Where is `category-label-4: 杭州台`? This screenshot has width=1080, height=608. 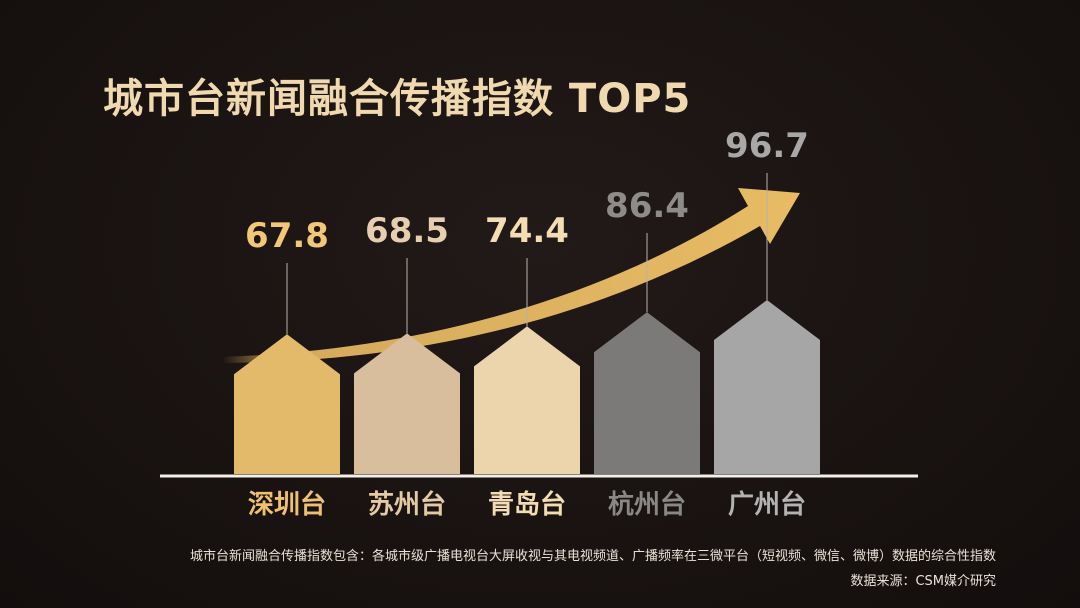
category-label-4: 杭州台 is located at coordinates (647, 504).